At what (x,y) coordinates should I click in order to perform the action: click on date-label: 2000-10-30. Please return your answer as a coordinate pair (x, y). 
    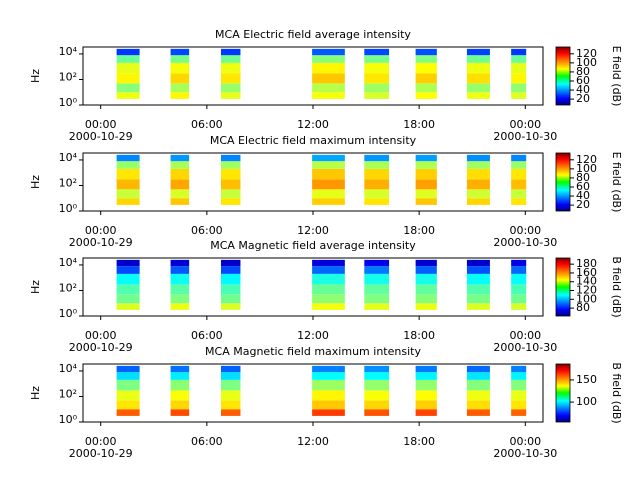
    Looking at the image, I should click on (525, 347).